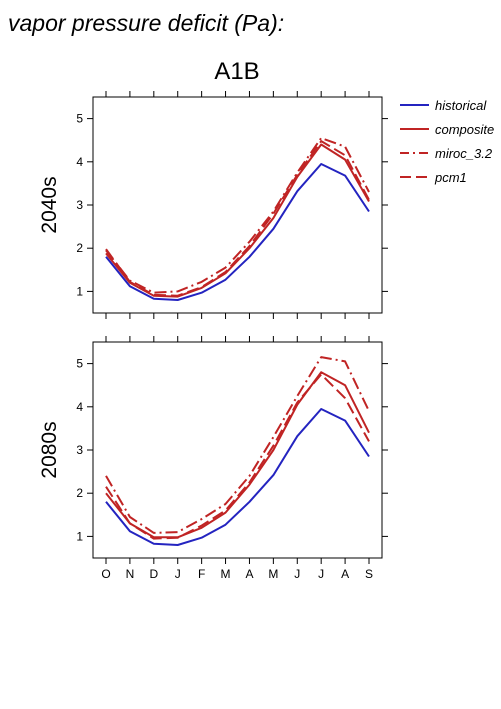  I want to click on legend: historical composite miroc_3.2 pcm1, so click(447, 141).